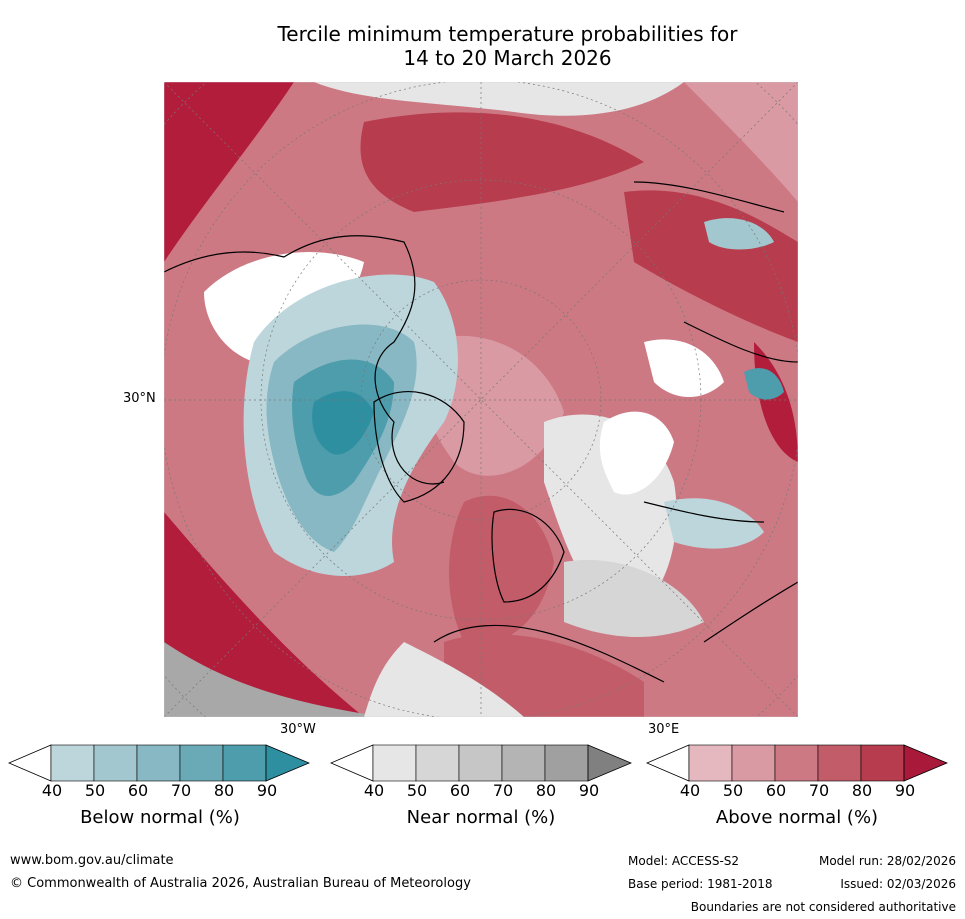 This screenshot has width=965, height=919. I want to click on below-colorbar-high-extension, so click(287, 763).